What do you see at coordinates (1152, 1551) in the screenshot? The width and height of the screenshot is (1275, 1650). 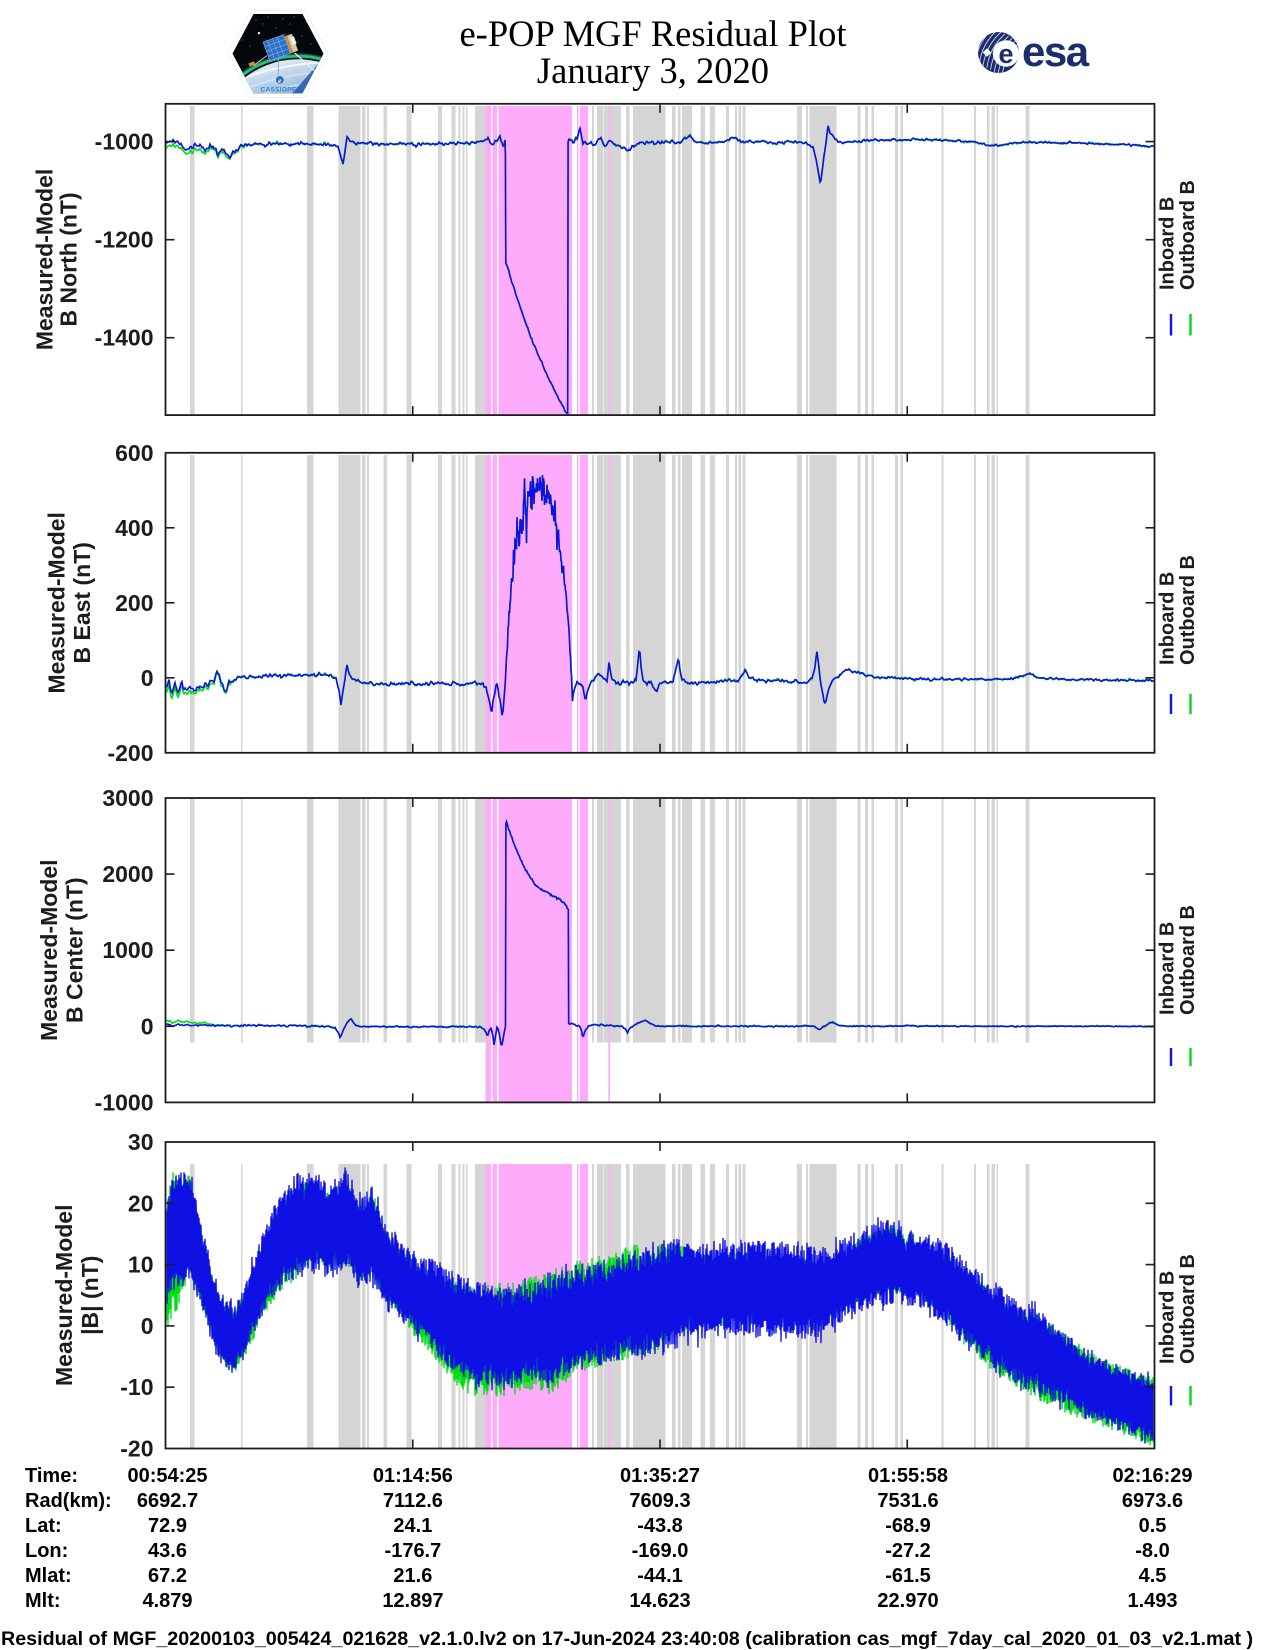 I see `svg-text: -8.0` at bounding box center [1152, 1551].